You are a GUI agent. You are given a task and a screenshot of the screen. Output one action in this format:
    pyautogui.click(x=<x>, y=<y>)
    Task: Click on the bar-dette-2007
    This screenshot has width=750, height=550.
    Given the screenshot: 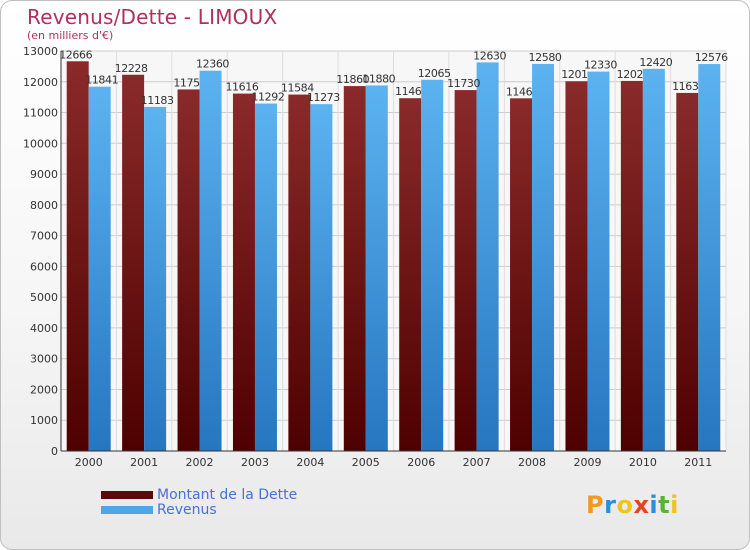 What is the action you would take?
    pyautogui.click(x=465, y=271)
    